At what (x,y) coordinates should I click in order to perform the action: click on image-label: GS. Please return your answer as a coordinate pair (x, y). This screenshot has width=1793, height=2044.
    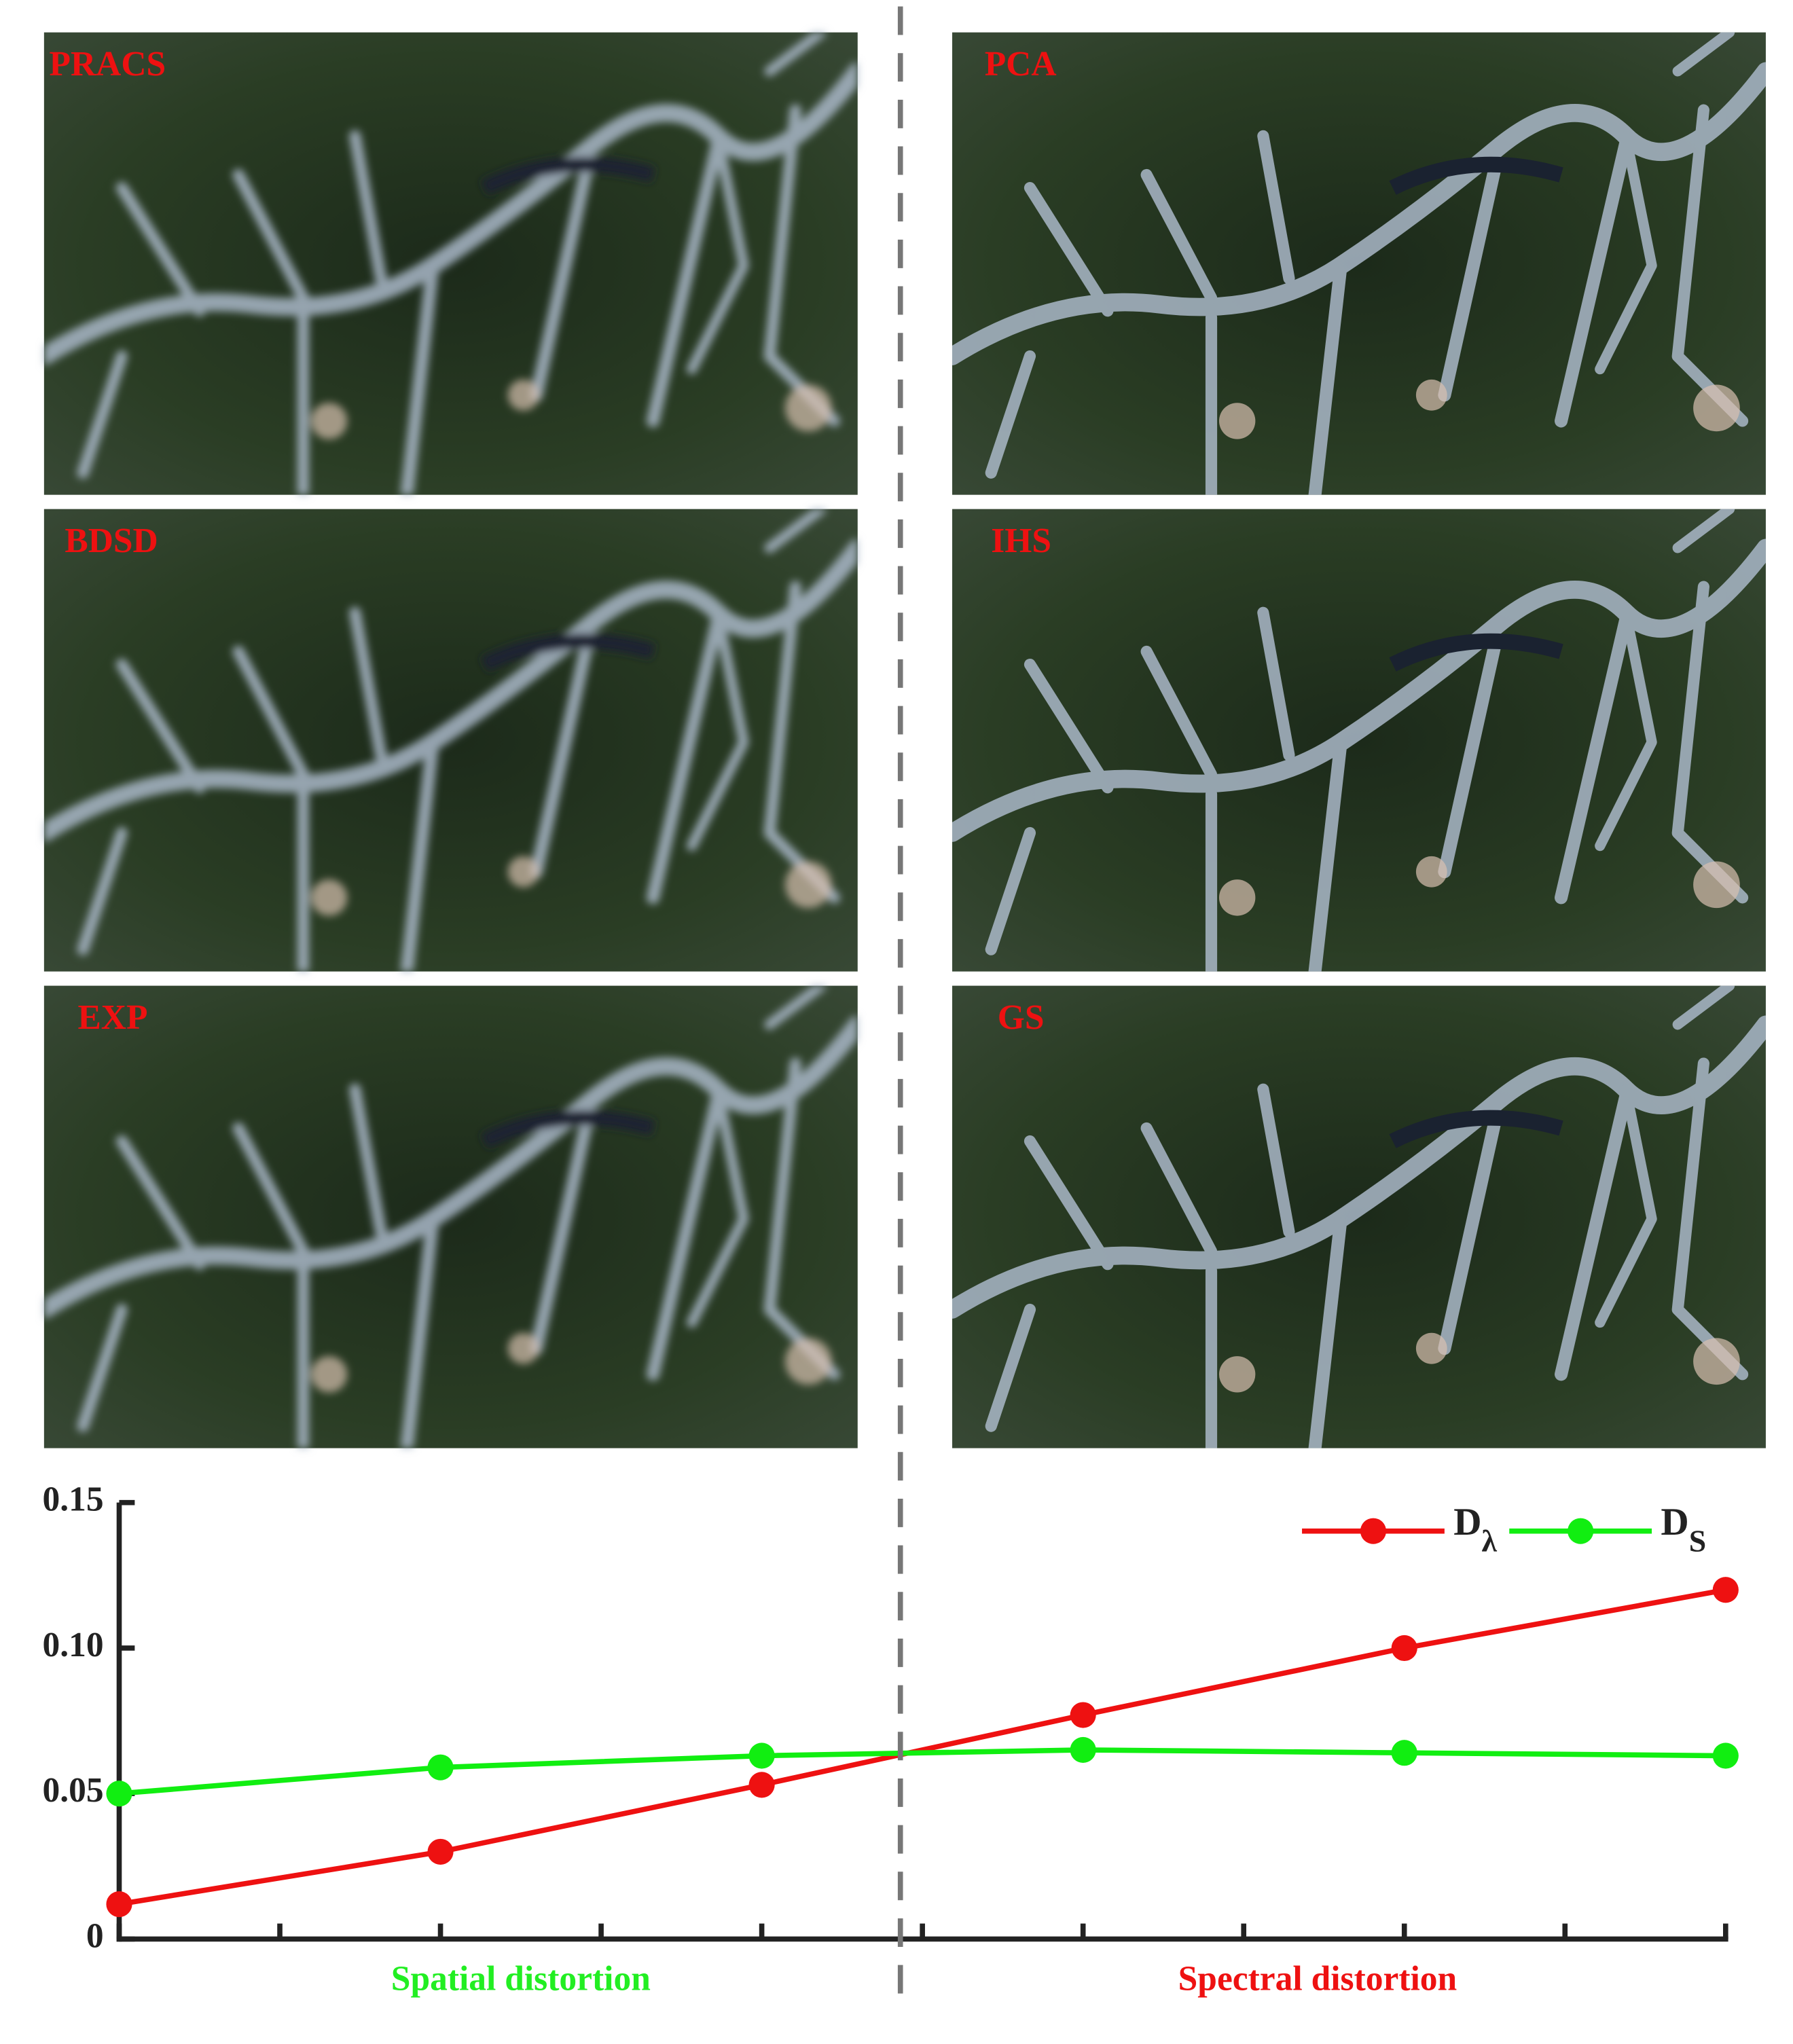
    Looking at the image, I should click on (1021, 1017).